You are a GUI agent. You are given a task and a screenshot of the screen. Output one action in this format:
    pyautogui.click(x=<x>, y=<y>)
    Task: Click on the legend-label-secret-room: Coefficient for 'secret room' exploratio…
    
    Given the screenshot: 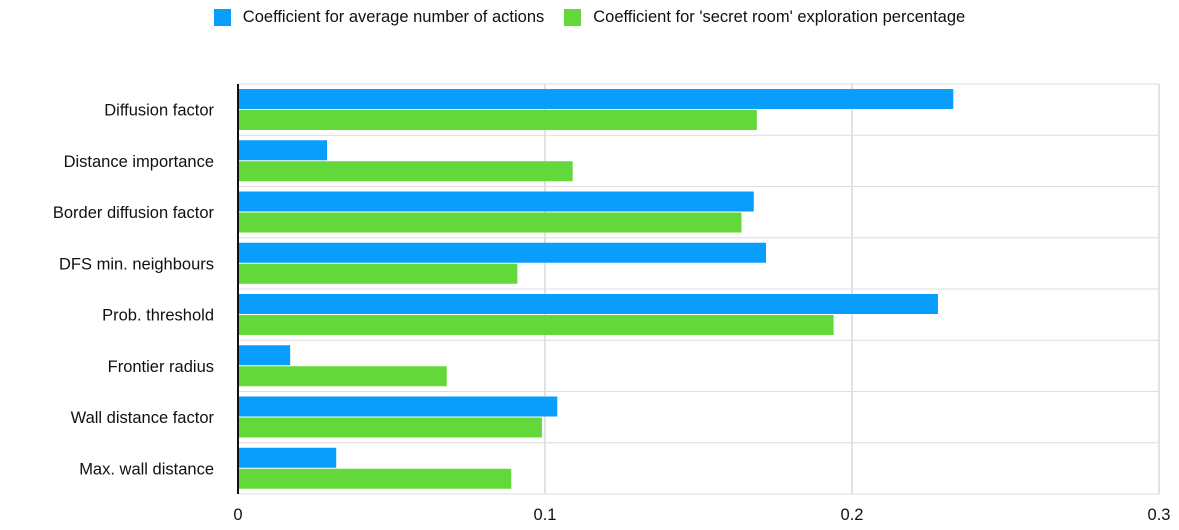 What is the action you would take?
    pyautogui.click(x=779, y=17)
    